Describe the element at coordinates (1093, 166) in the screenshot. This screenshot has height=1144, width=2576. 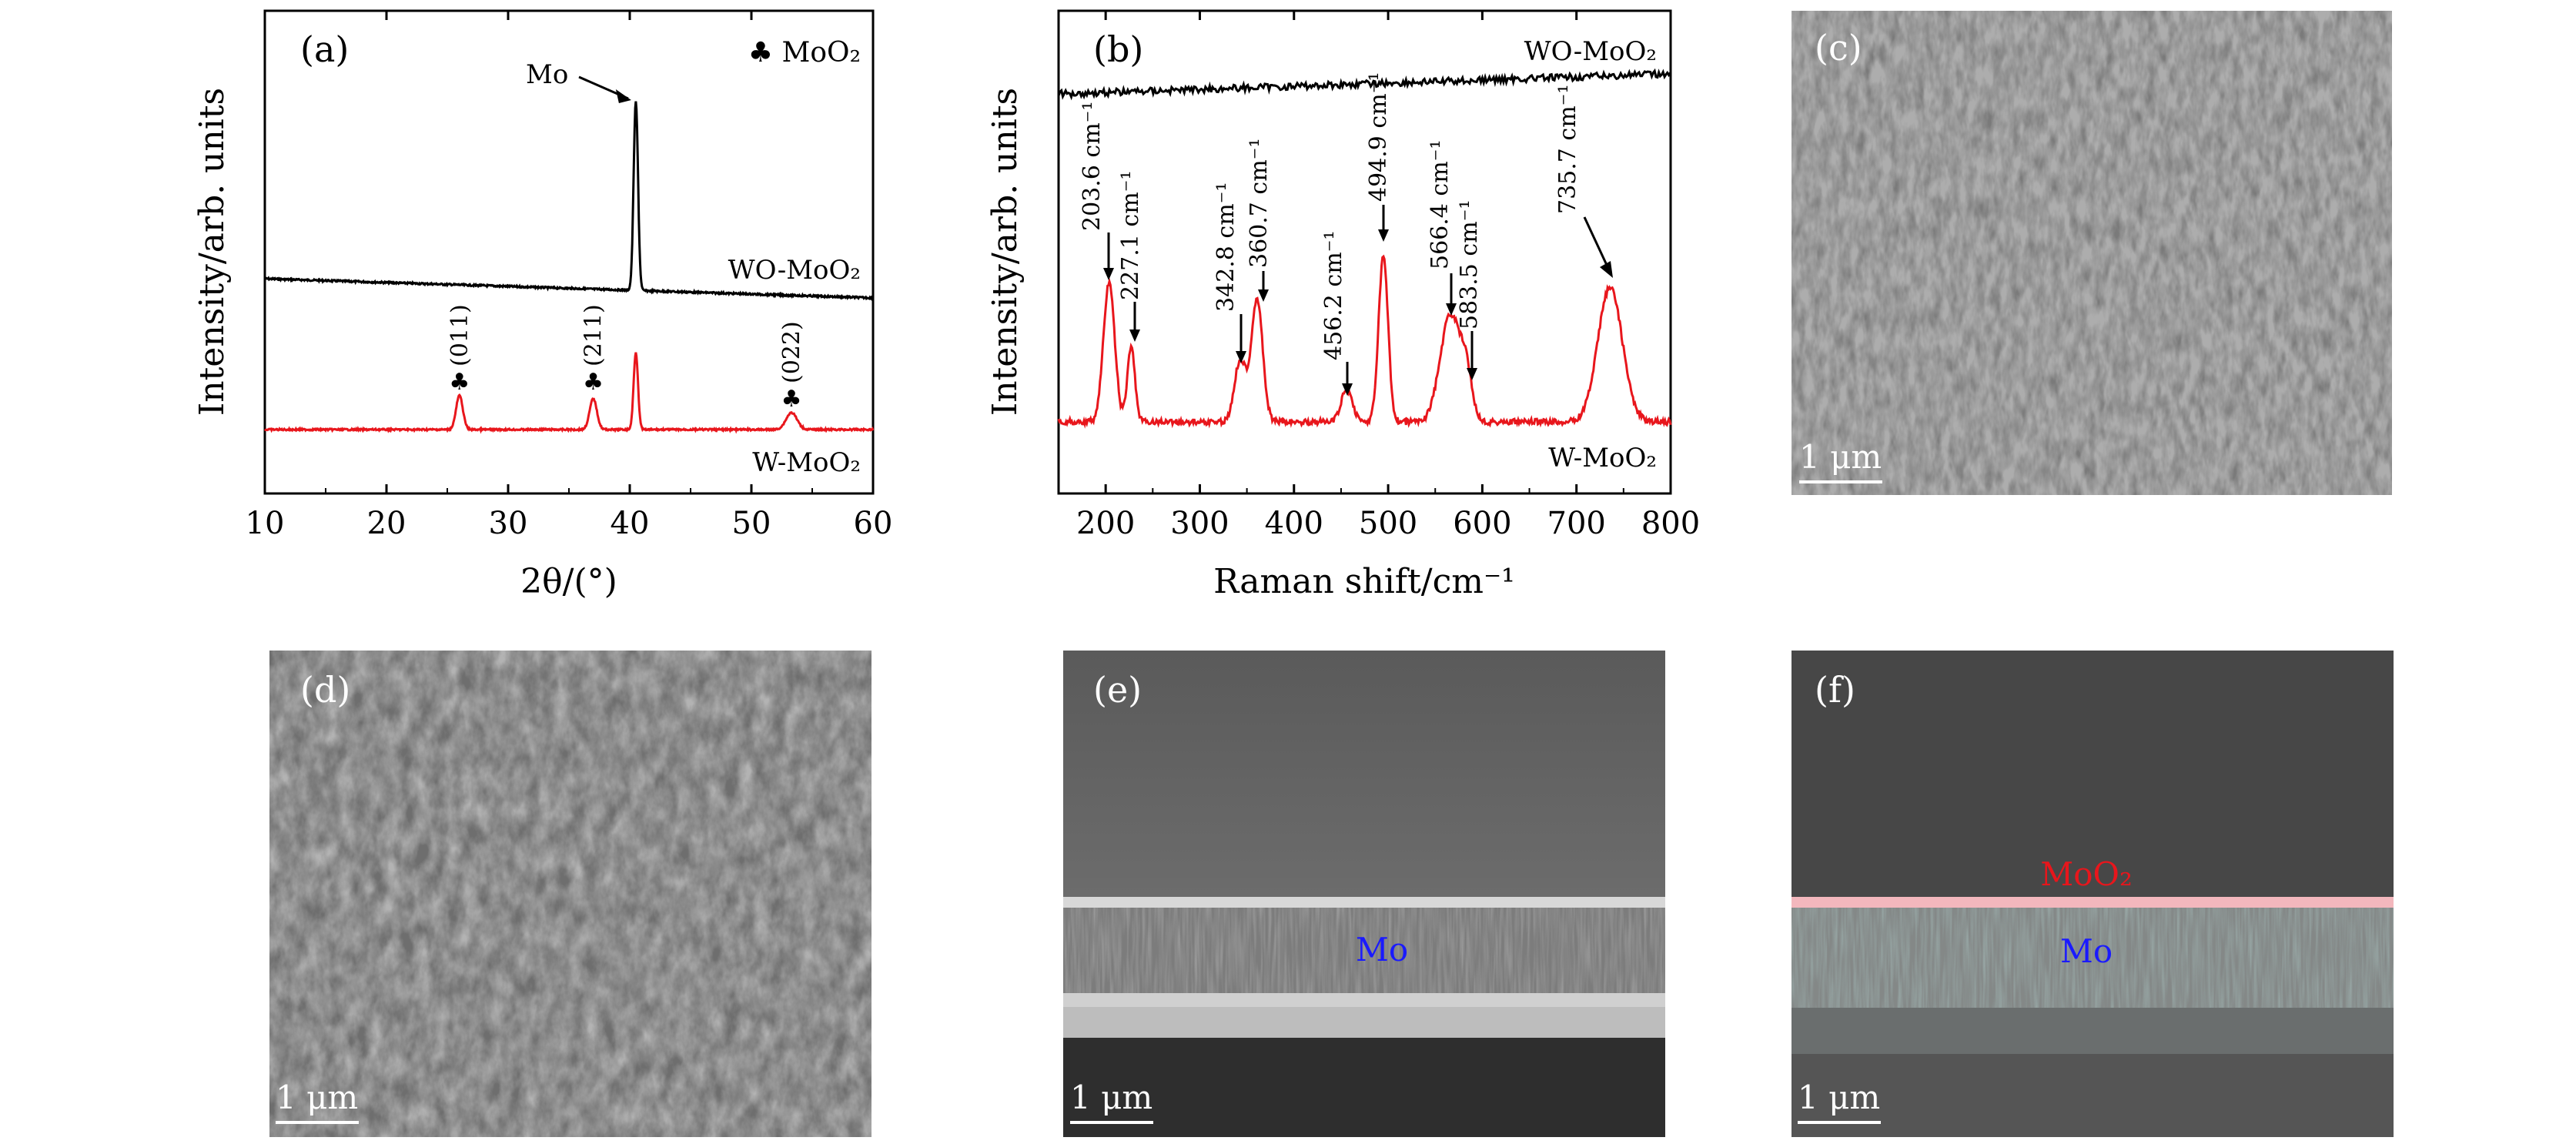
I see `raman-peak-label: 203.6 cm⁻¹` at that location.